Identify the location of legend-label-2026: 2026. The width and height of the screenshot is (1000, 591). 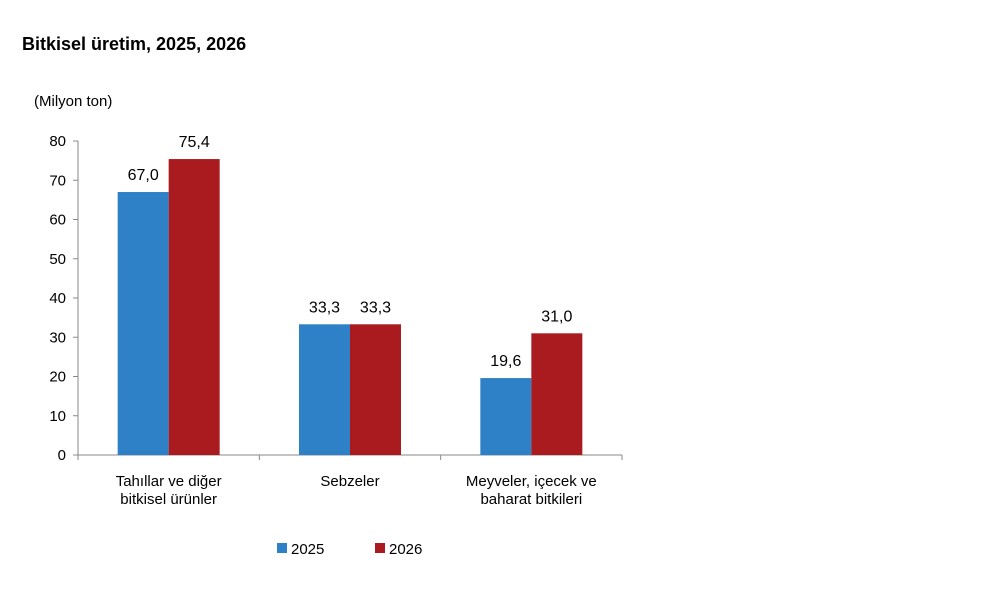
(405, 549).